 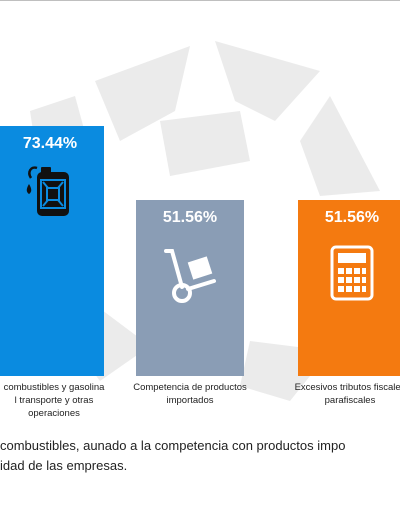 I want to click on category-label-line: l transporte y otras, so click(x=54, y=400).